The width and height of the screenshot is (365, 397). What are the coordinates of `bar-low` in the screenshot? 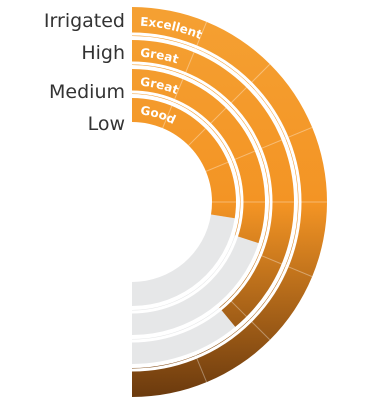 It's located at (184, 158).